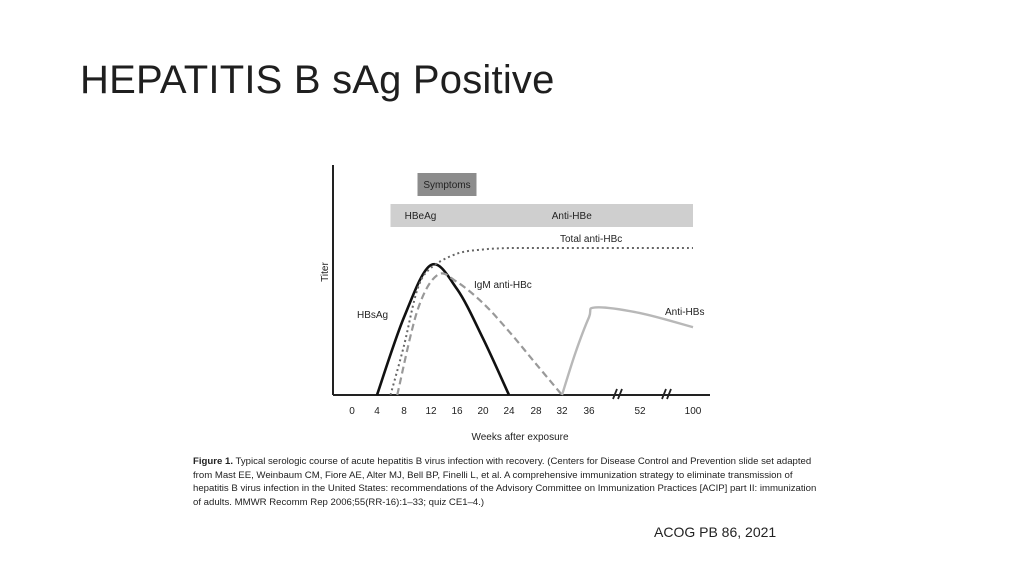 The image size is (1024, 576). I want to click on series-line-hbsag, so click(443, 329).